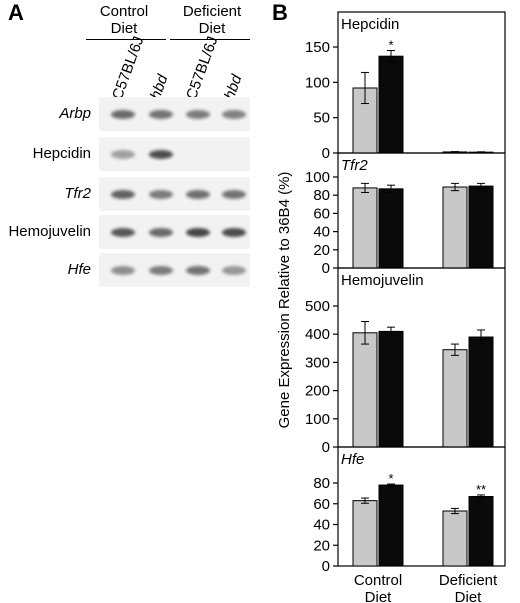 The width and height of the screenshot is (520, 603). Describe the element at coordinates (280, 12) in the screenshot. I see `panel-b-letter: B` at that location.